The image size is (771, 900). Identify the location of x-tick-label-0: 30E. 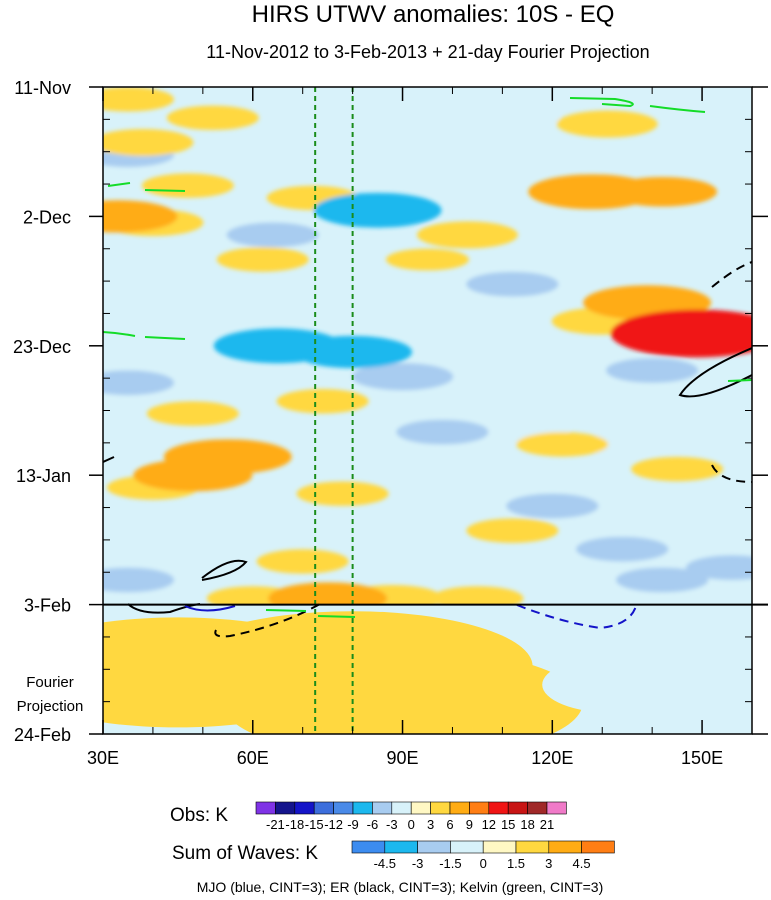
(103, 758).